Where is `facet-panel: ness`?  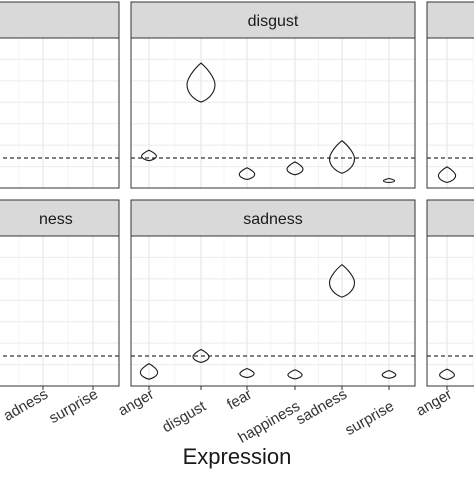
facet-panel: ness is located at coordinates (60, 294).